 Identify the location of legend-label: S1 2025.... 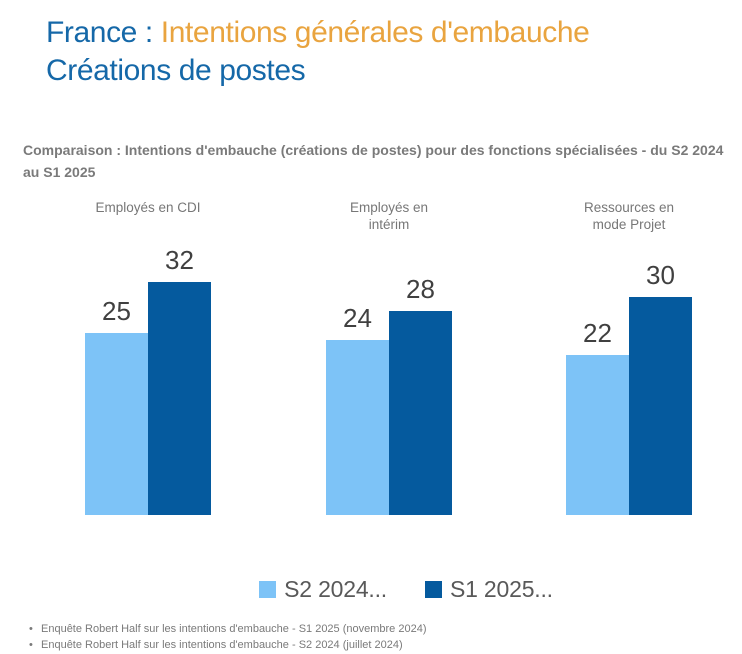
(501, 589).